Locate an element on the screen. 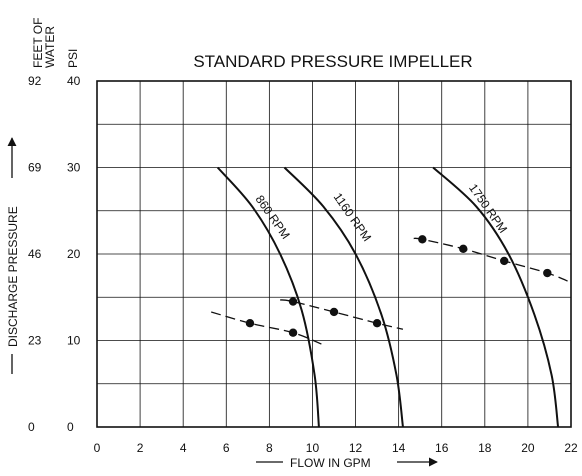  x-tick-label: 2 is located at coordinates (140, 448).